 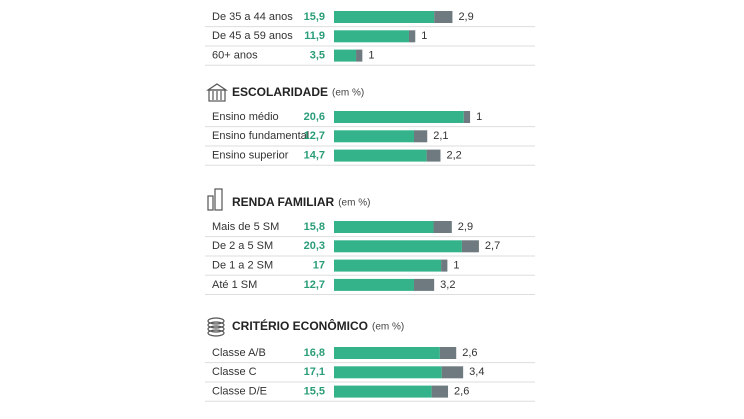 What do you see at coordinates (239, 392) in the screenshot?
I see `category-label: Classe D/E` at bounding box center [239, 392].